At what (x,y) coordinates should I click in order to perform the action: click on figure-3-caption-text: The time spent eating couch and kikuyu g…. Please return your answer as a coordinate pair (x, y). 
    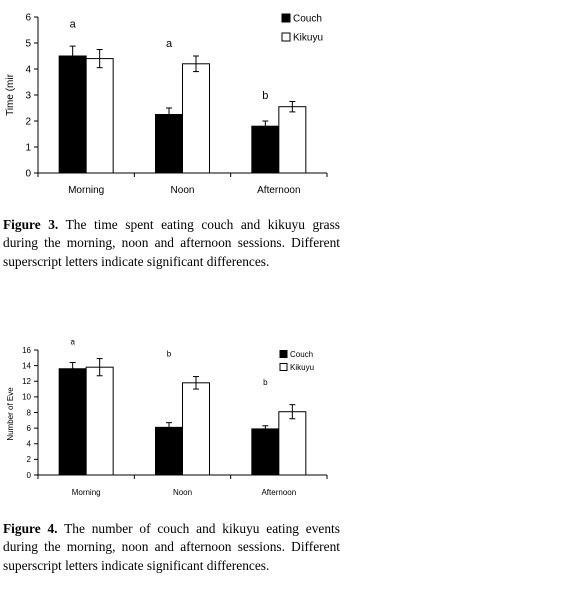
    Looking at the image, I should click on (172, 243).